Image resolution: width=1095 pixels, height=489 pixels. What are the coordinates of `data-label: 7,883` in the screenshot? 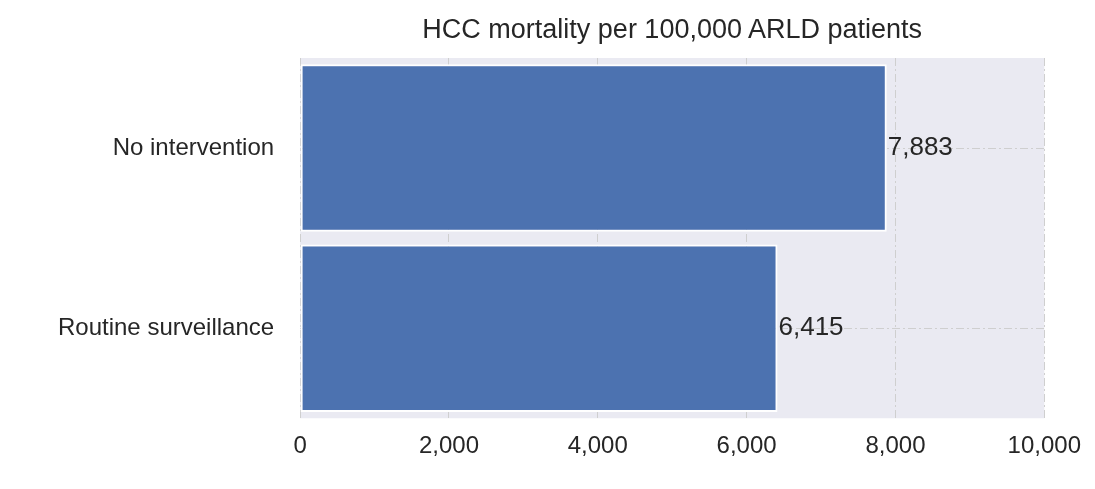 It's located at (920, 146).